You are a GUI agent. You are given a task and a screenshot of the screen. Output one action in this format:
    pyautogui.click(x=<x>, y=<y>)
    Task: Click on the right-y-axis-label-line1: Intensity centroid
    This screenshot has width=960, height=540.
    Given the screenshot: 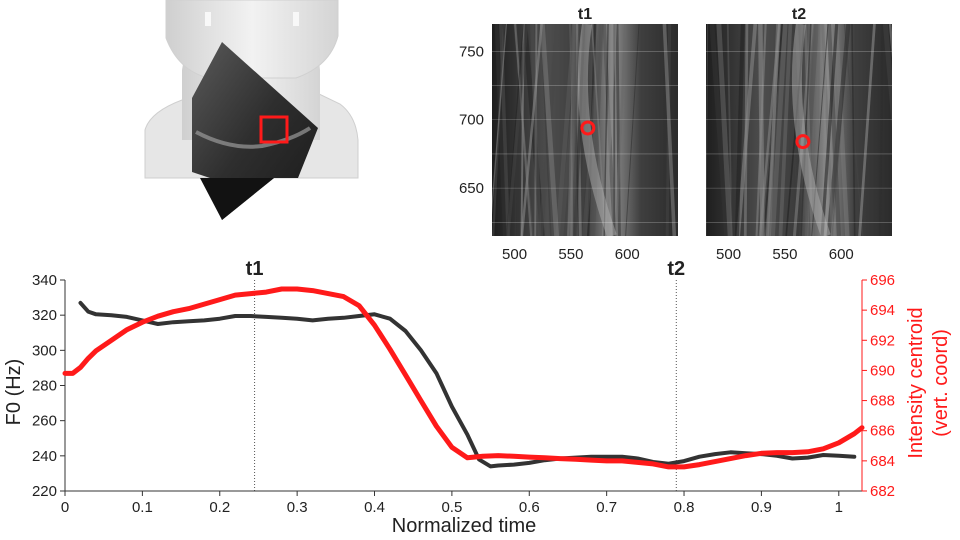 What is the action you would take?
    pyautogui.click(x=916, y=382)
    